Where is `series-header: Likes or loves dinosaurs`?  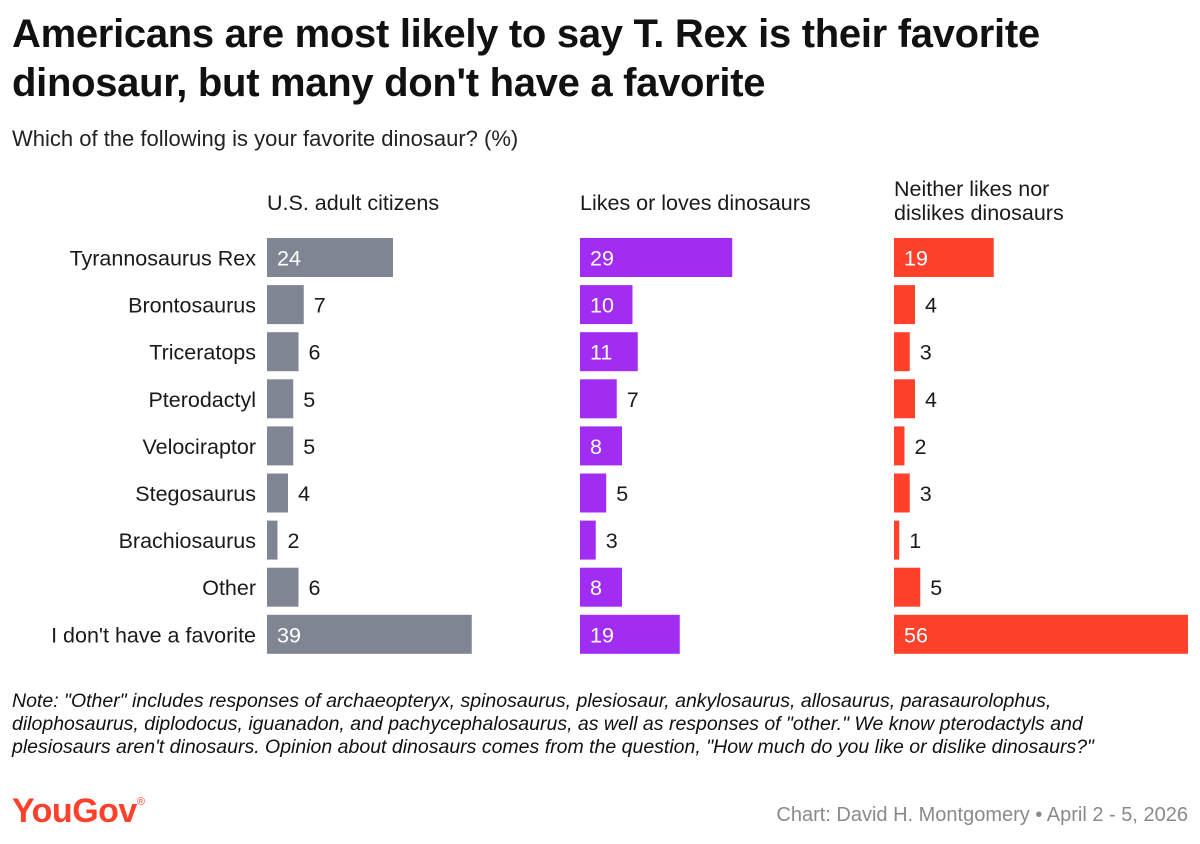
series-header: Likes or loves dinosaurs is located at coordinates (695, 203).